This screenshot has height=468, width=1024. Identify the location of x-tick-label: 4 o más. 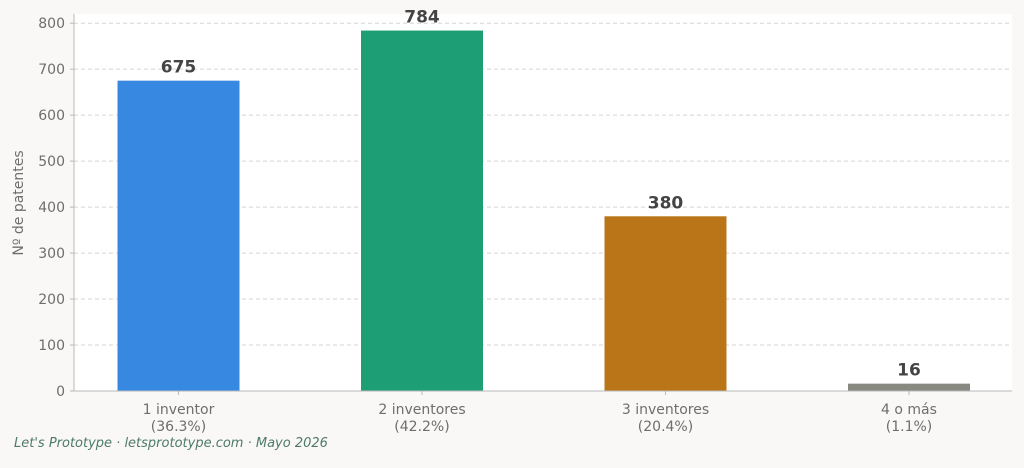
(909, 410).